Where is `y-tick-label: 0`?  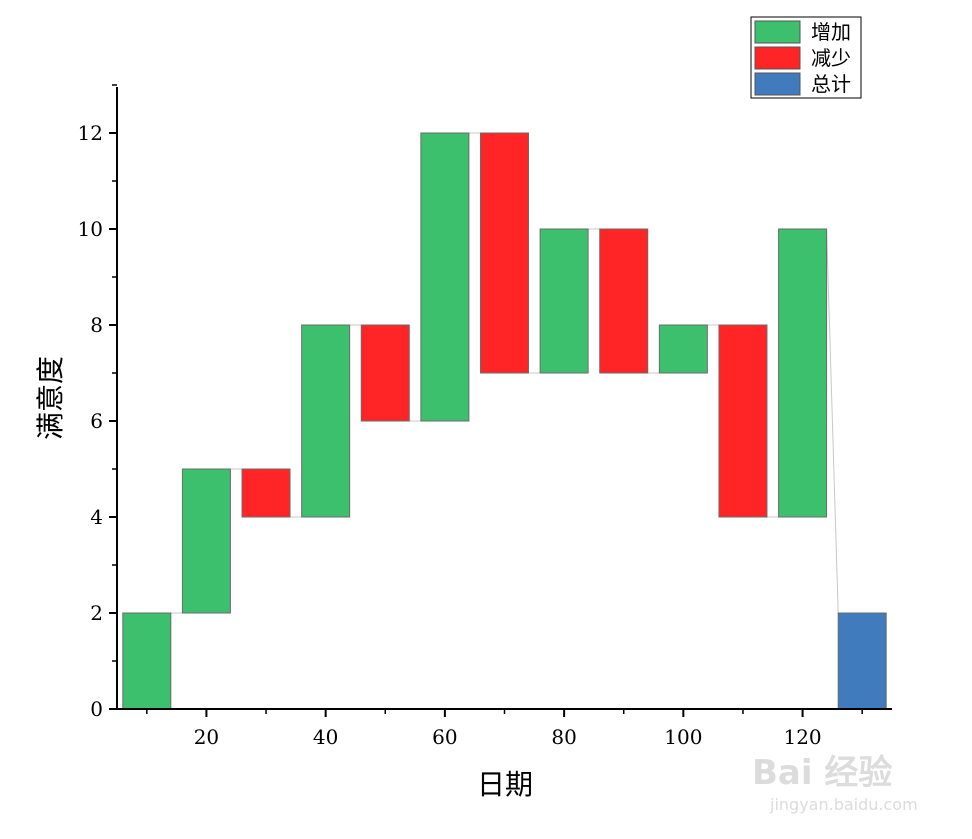 y-tick-label: 0 is located at coordinates (96, 709).